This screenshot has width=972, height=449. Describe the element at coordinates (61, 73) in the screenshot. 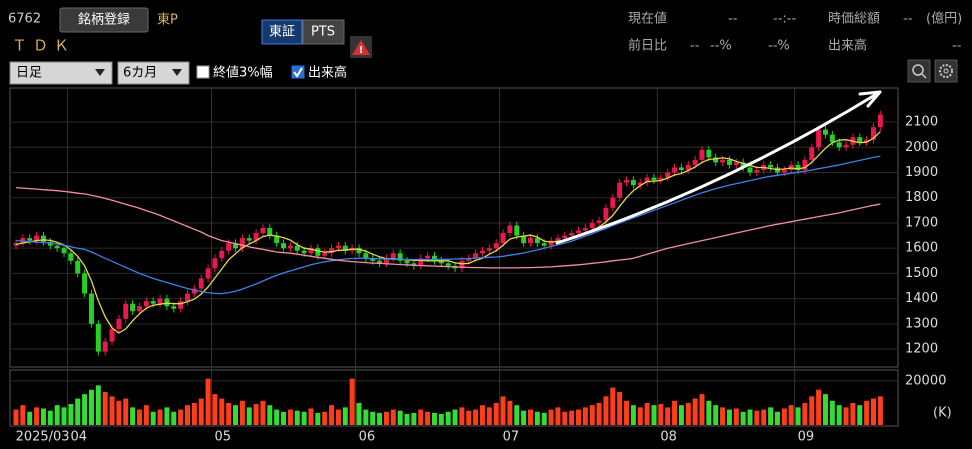

I see `period-select: 日足` at that location.